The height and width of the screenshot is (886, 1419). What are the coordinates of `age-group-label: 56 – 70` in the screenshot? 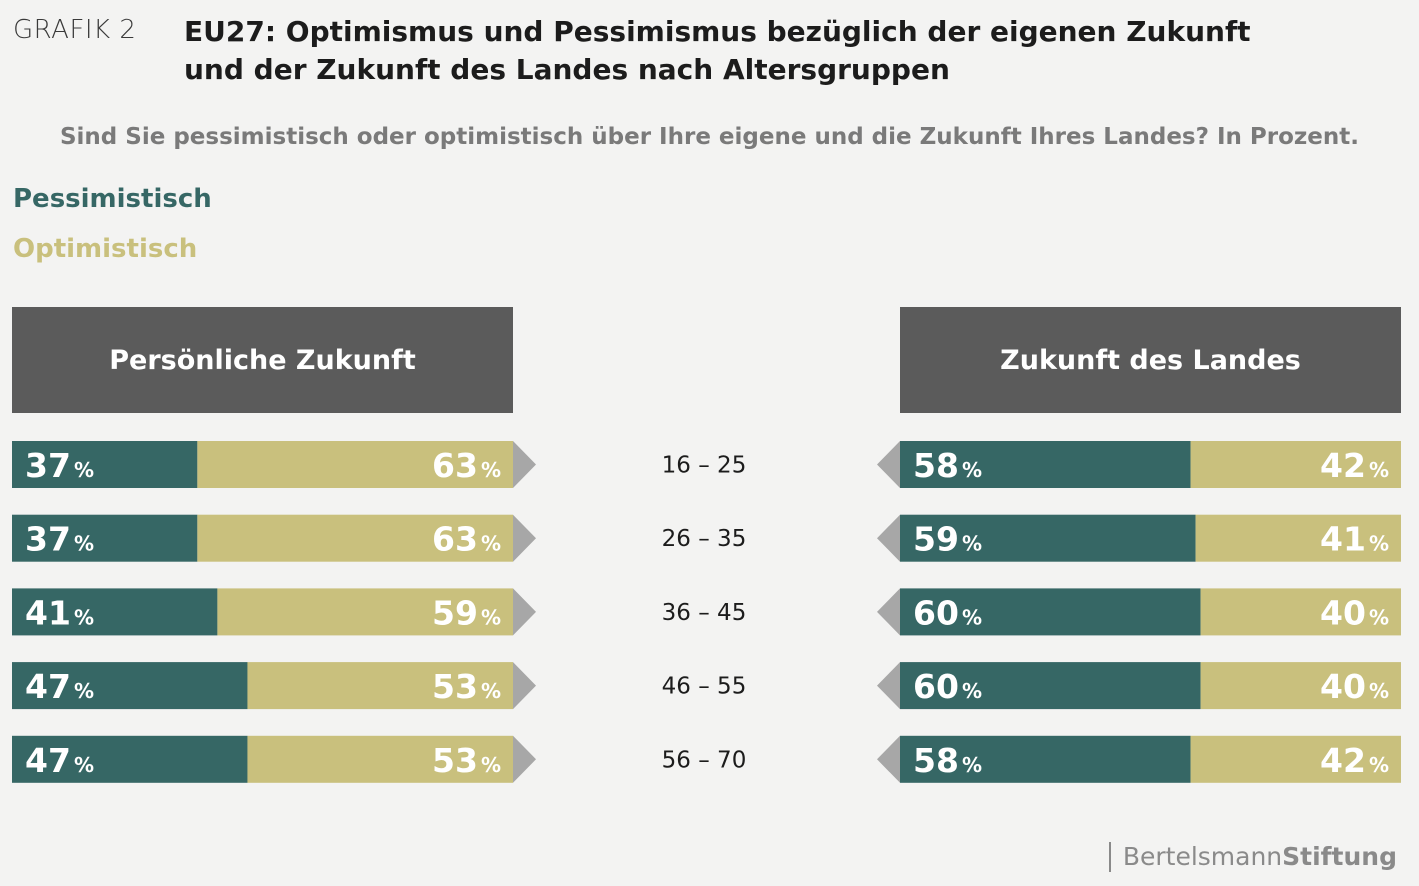 It's located at (704, 760).